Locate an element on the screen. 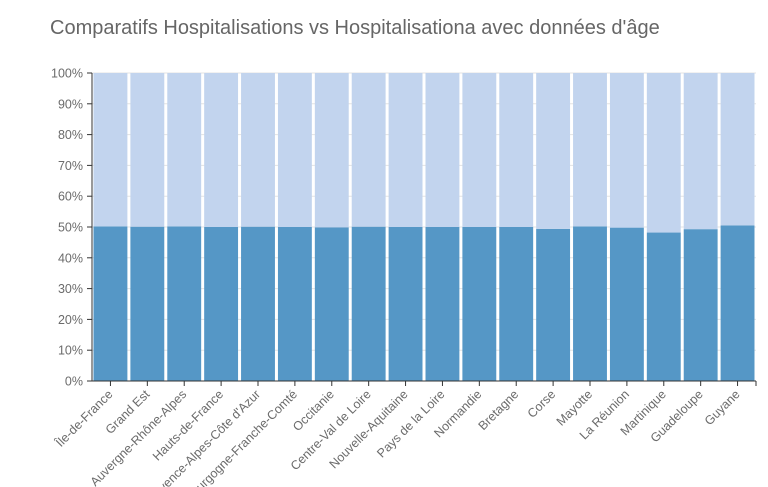 The image size is (768, 487). y-tick-label: 30% is located at coordinates (70, 289).